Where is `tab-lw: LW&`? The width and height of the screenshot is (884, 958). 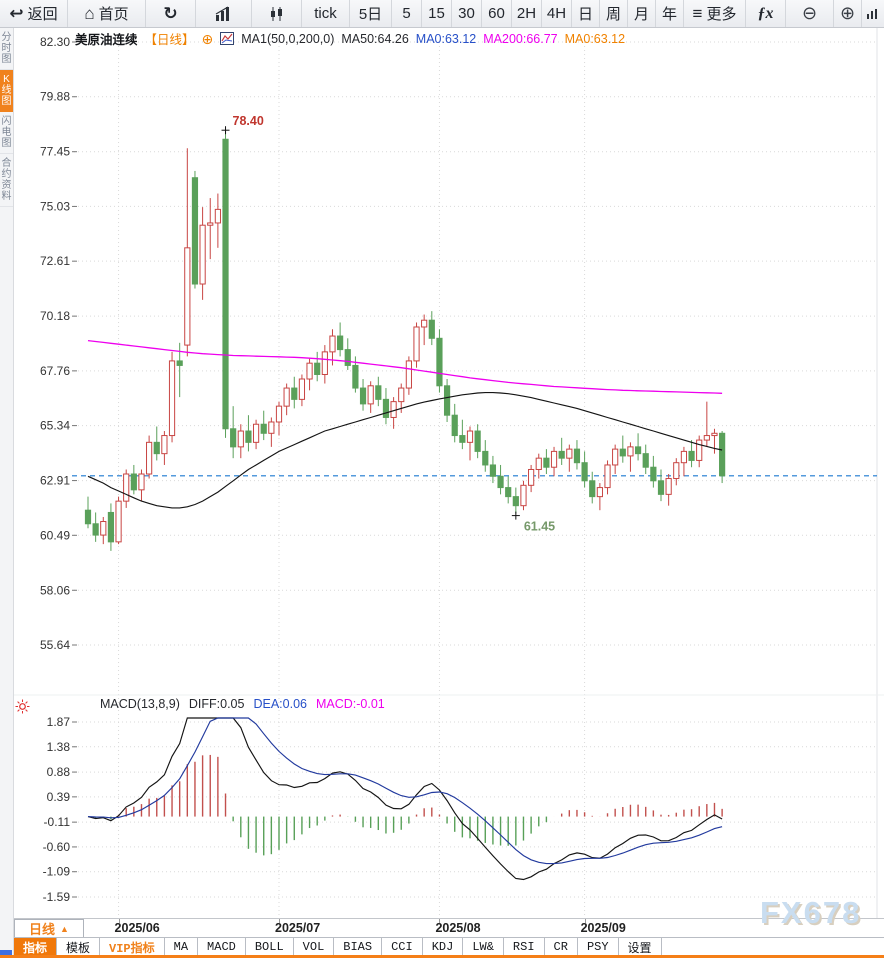 tab-lw: LW& is located at coordinates (483, 947).